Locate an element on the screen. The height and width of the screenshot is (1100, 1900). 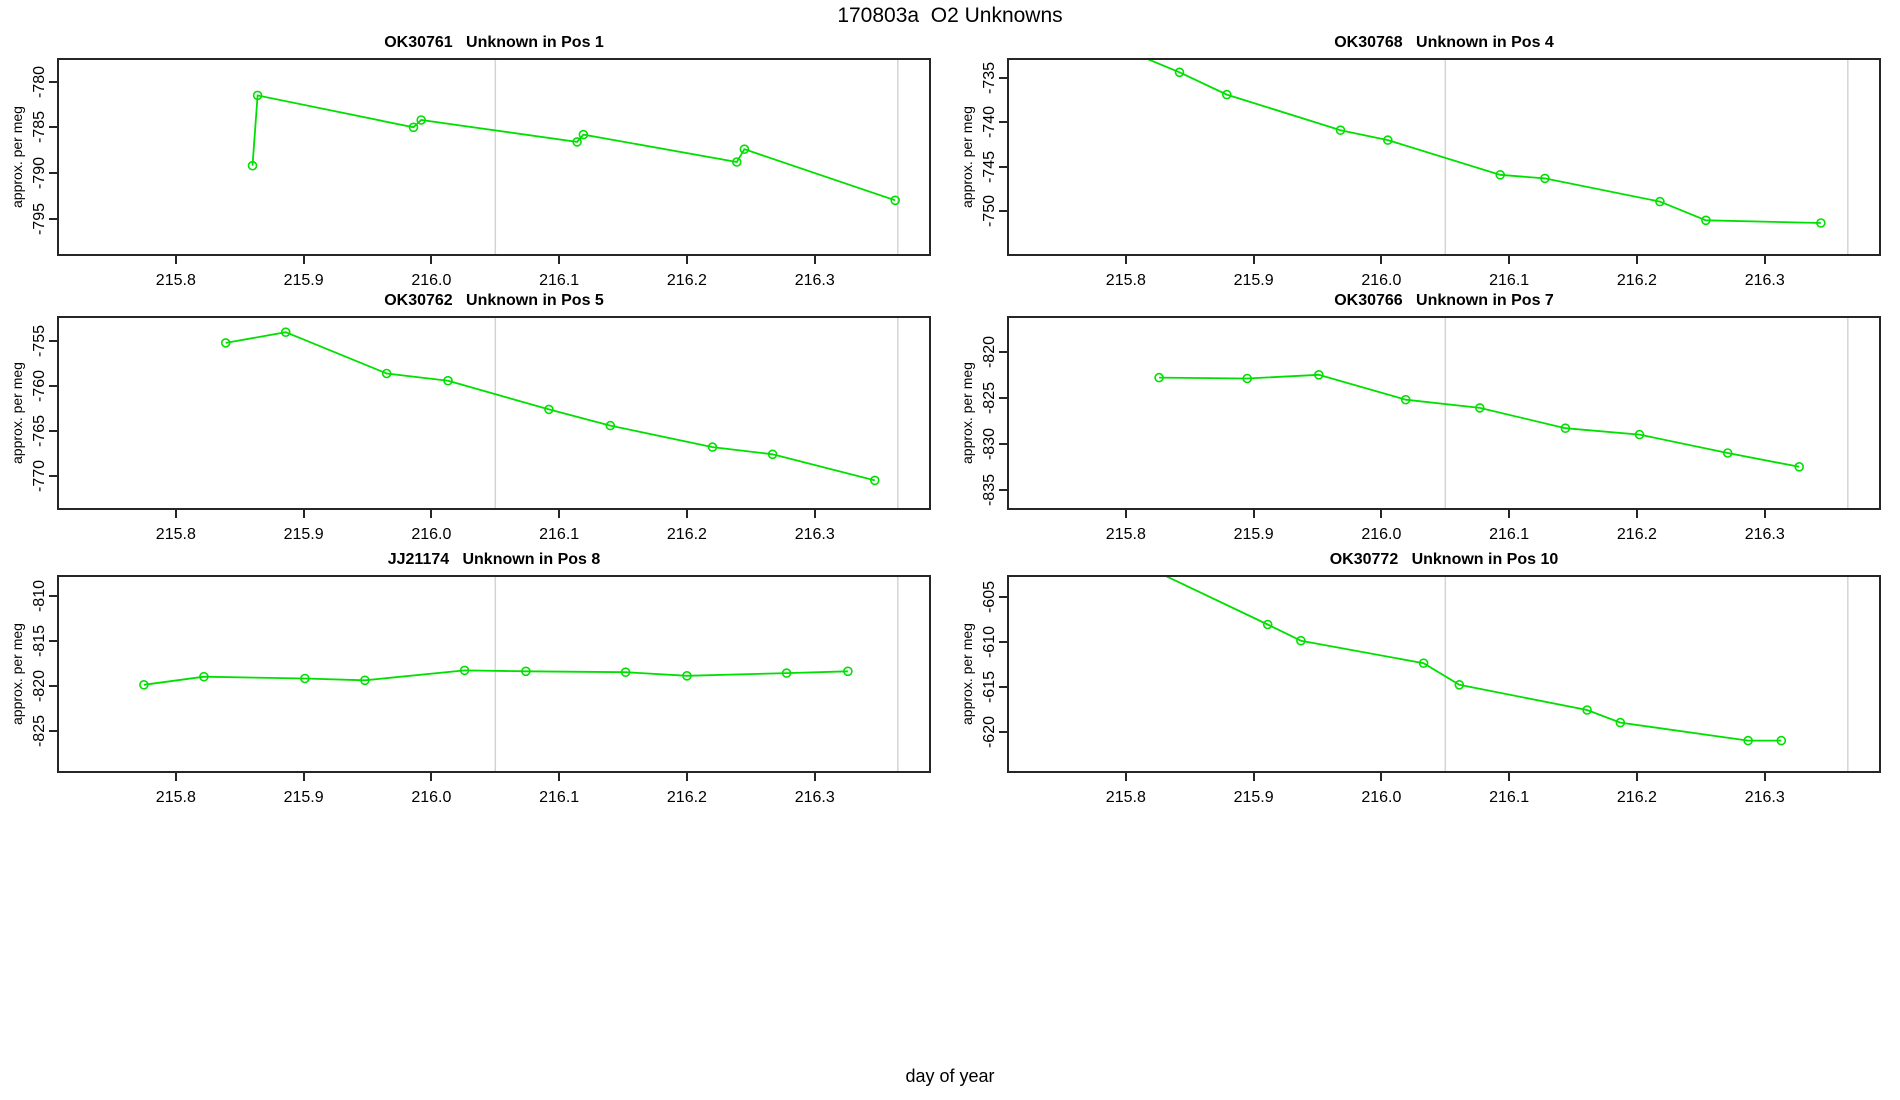
y-tick-label: -750 is located at coordinates (989, 211).